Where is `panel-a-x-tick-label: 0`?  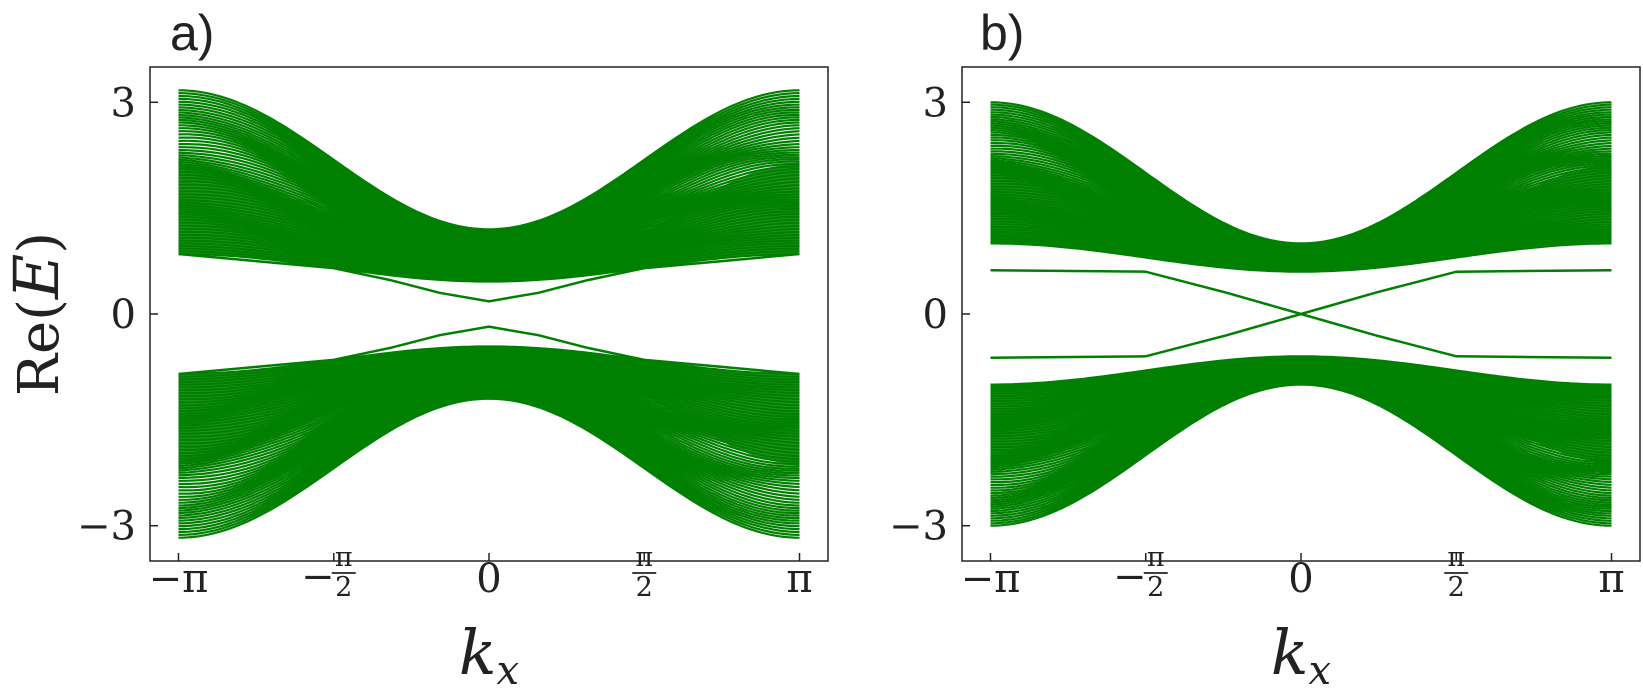 panel-a-x-tick-label: 0 is located at coordinates (488, 579).